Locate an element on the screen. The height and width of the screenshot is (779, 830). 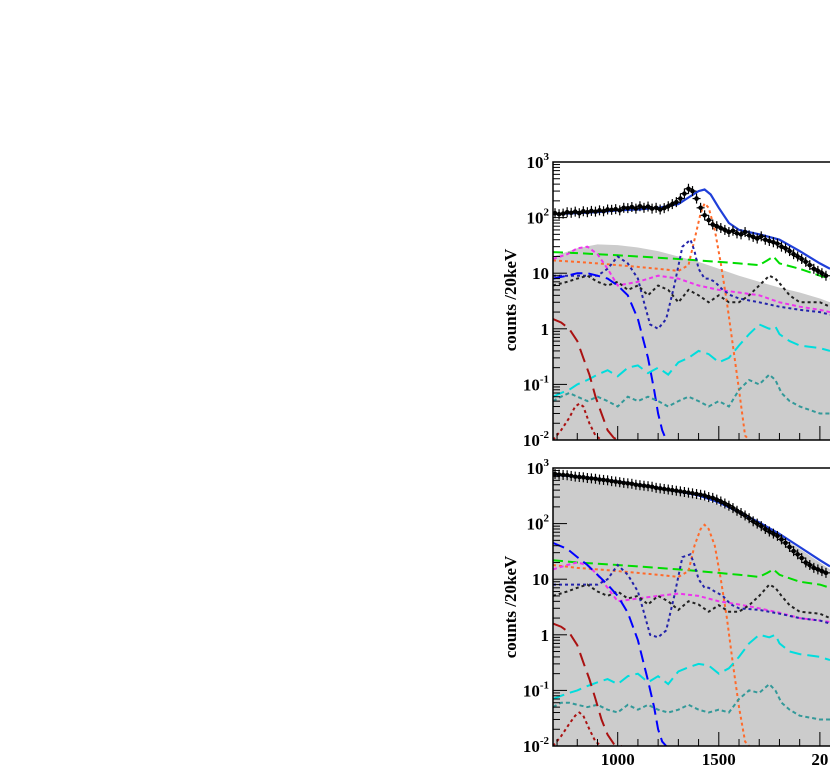
plot-frame is located at coordinates (691, 301).